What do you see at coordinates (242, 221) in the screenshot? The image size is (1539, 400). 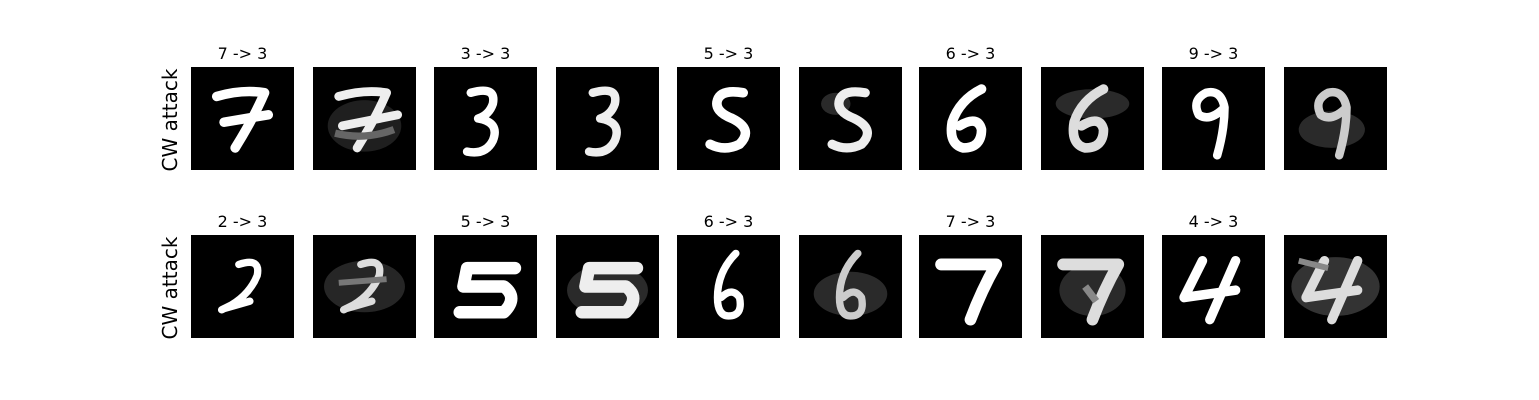 I see `pair-title: 2 -> 3` at bounding box center [242, 221].